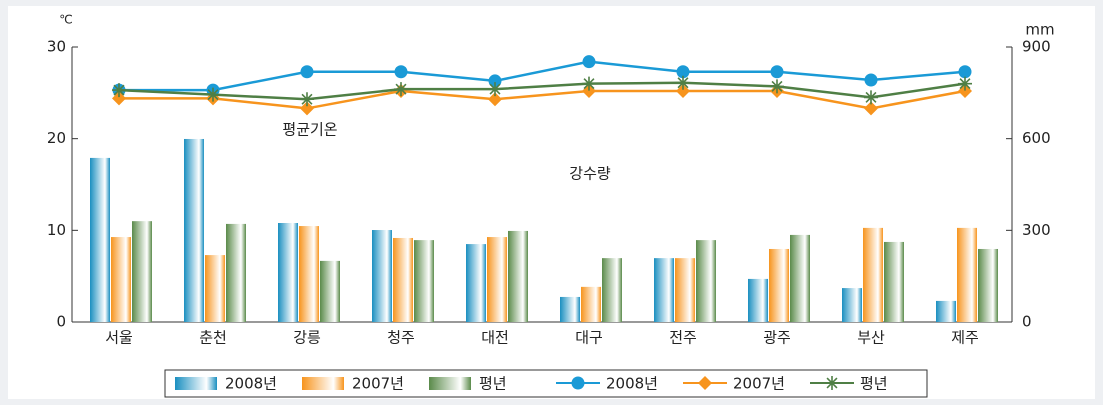  What do you see at coordinates (56, 230) in the screenshot?
I see `y-tick-label: 10` at bounding box center [56, 230].